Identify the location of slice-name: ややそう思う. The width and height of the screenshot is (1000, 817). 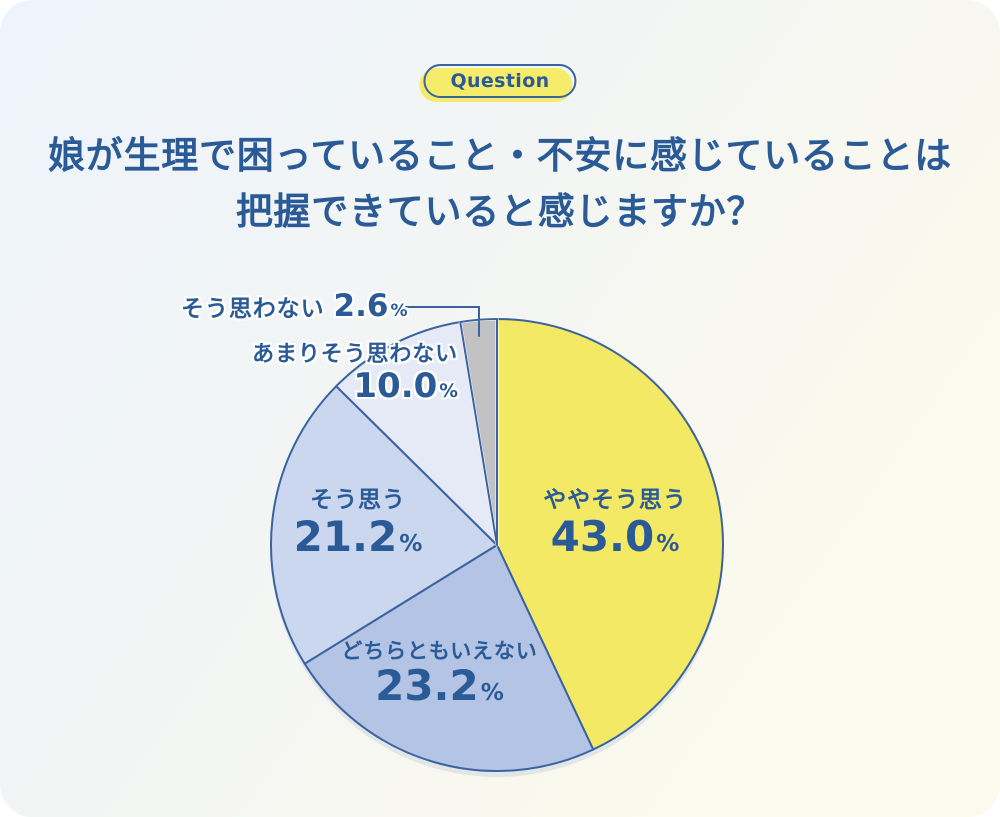
(615, 500).